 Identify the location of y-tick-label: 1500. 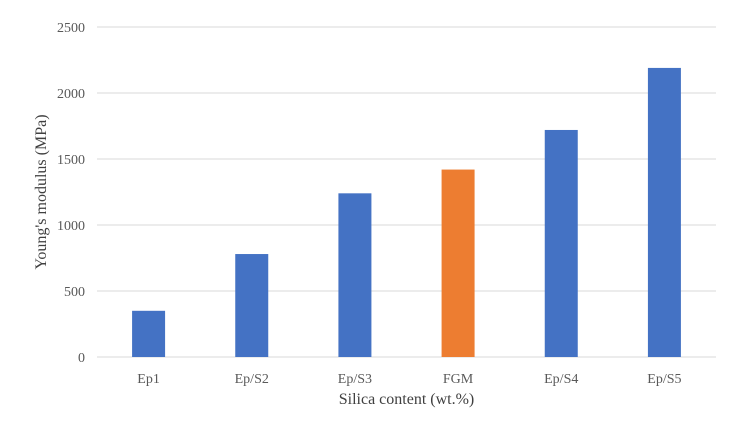
(71, 160).